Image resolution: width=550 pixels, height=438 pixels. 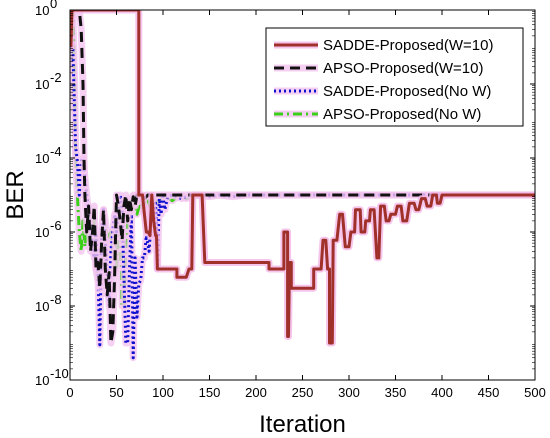 What do you see at coordinates (403, 68) in the screenshot?
I see `legend-label-1: APSO-Proposed(W=10)` at bounding box center [403, 68].